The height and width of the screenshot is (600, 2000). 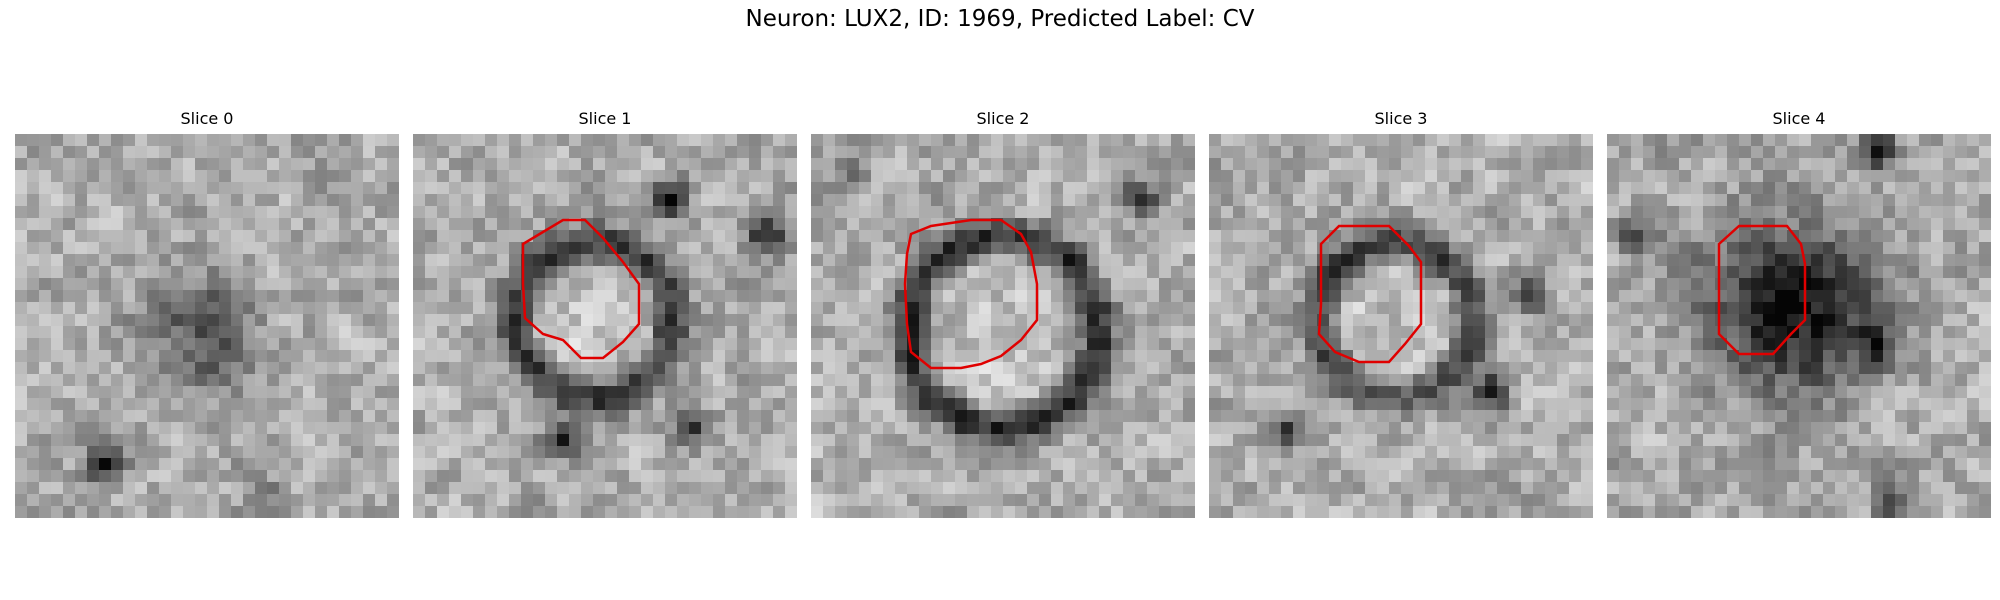 What do you see at coordinates (605, 118) in the screenshot?
I see `slice-title: Slice 1` at bounding box center [605, 118].